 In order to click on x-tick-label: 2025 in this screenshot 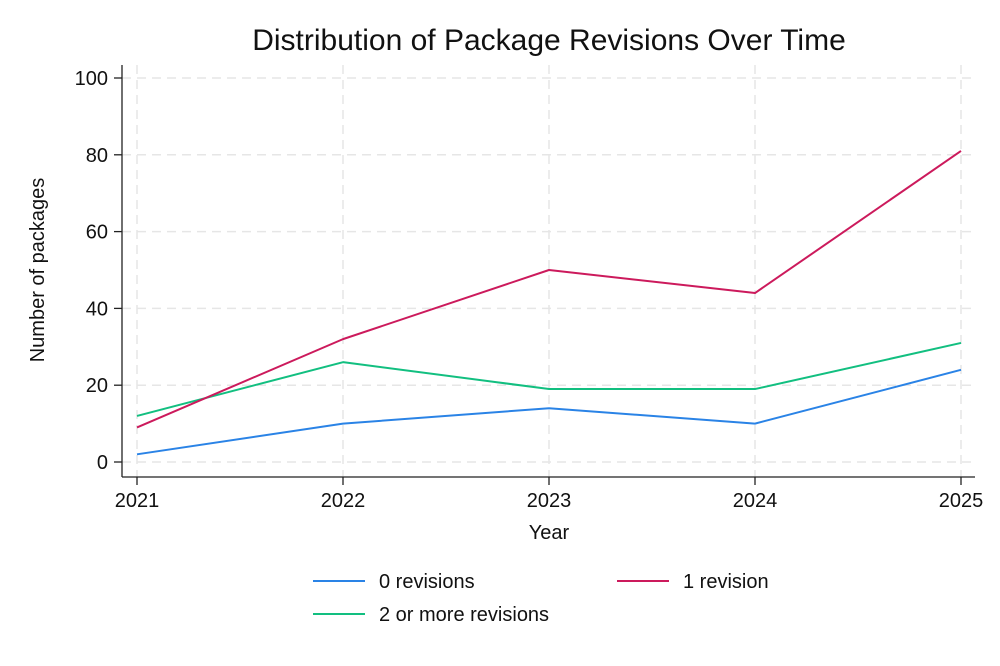, I will do `click(961, 501)`.